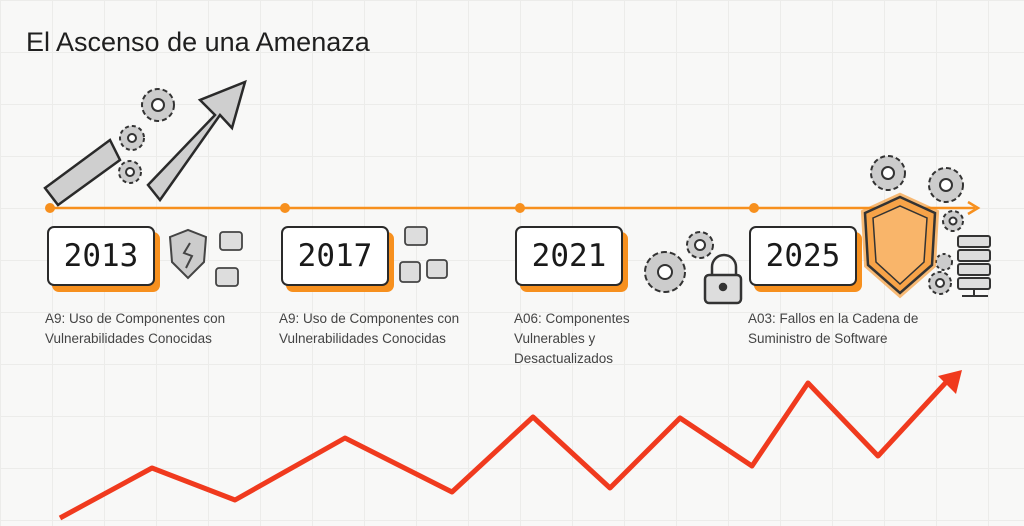 The height and width of the screenshot is (526, 1024). What do you see at coordinates (101, 256) in the screenshot?
I see `year-badge-2013: 2013` at bounding box center [101, 256].